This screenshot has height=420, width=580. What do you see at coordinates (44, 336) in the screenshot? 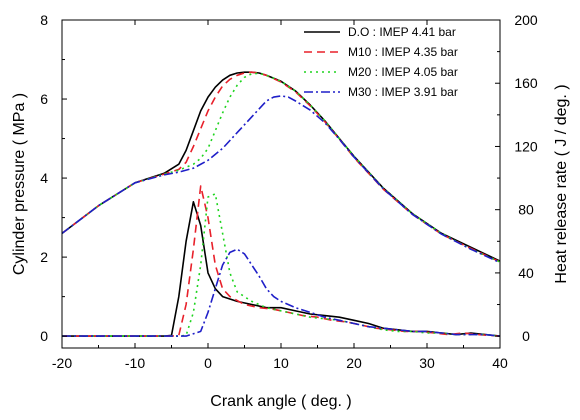
I see `y-left-tick-label: 0` at bounding box center [44, 336].